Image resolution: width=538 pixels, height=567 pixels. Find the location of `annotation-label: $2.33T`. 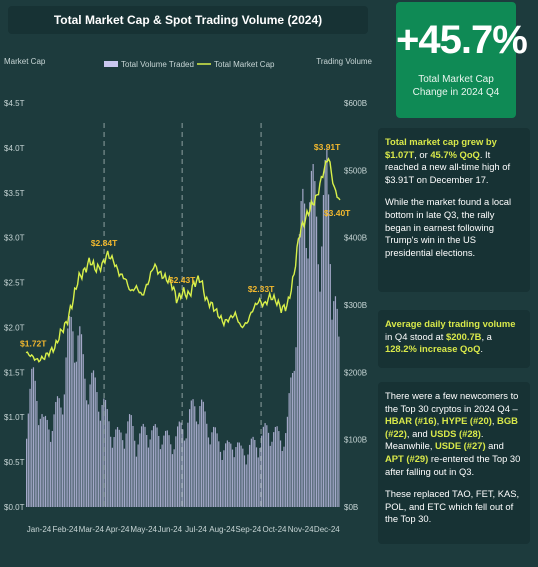

annotation-label: $2.33T is located at coordinates (261, 289).